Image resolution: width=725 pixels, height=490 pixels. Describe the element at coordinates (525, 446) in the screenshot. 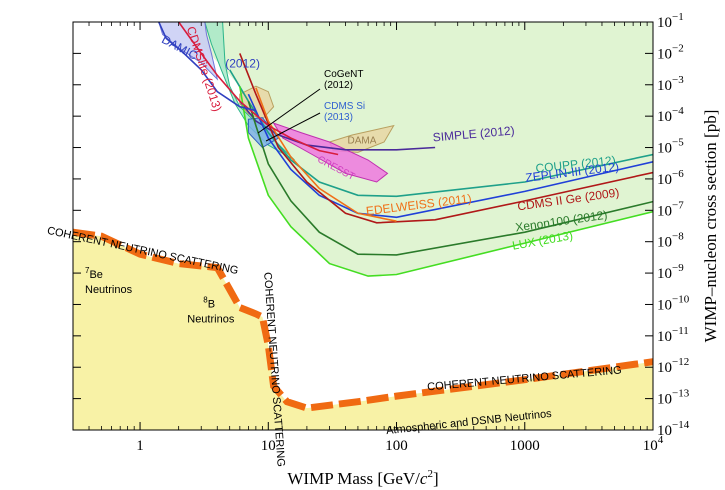

I see `x-tick-label: 1000` at that location.